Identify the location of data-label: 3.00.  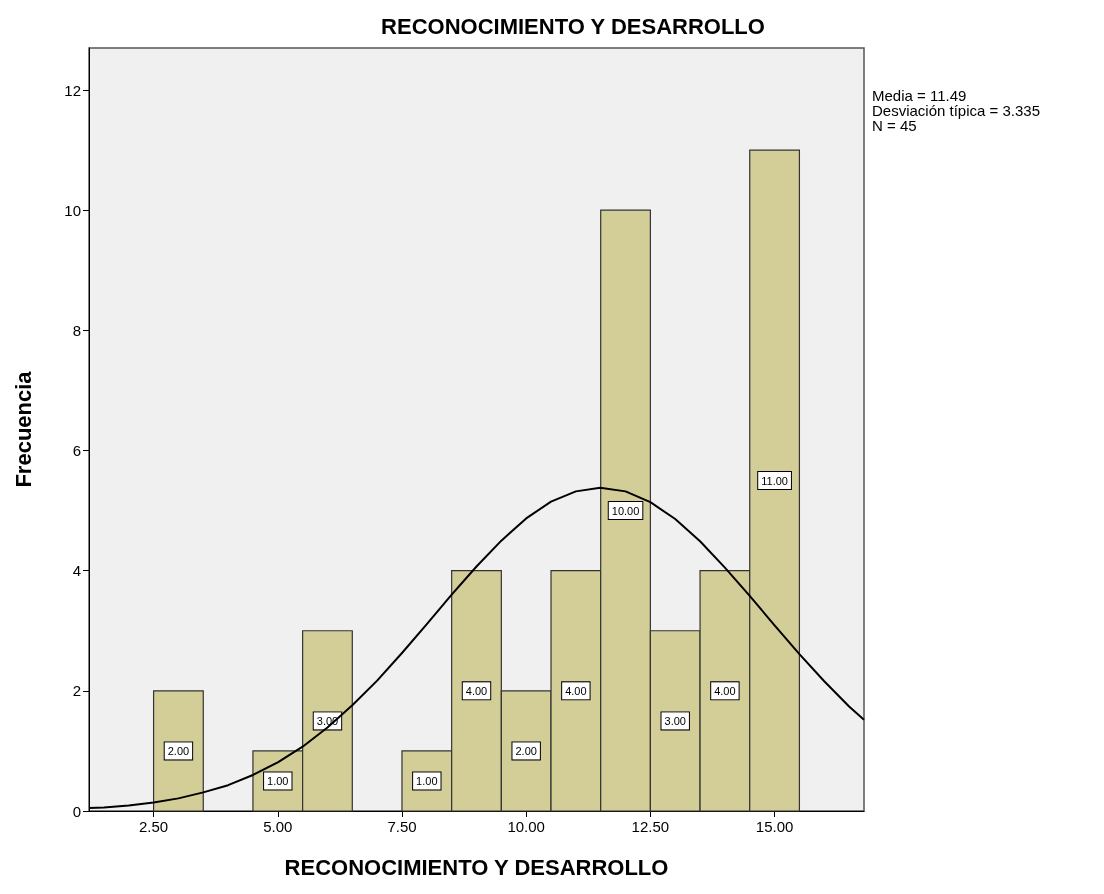
(675, 720).